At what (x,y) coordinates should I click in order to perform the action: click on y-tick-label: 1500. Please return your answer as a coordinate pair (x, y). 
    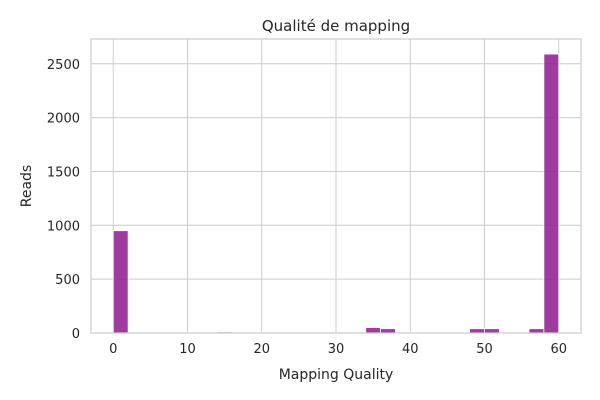
    Looking at the image, I should click on (63, 172).